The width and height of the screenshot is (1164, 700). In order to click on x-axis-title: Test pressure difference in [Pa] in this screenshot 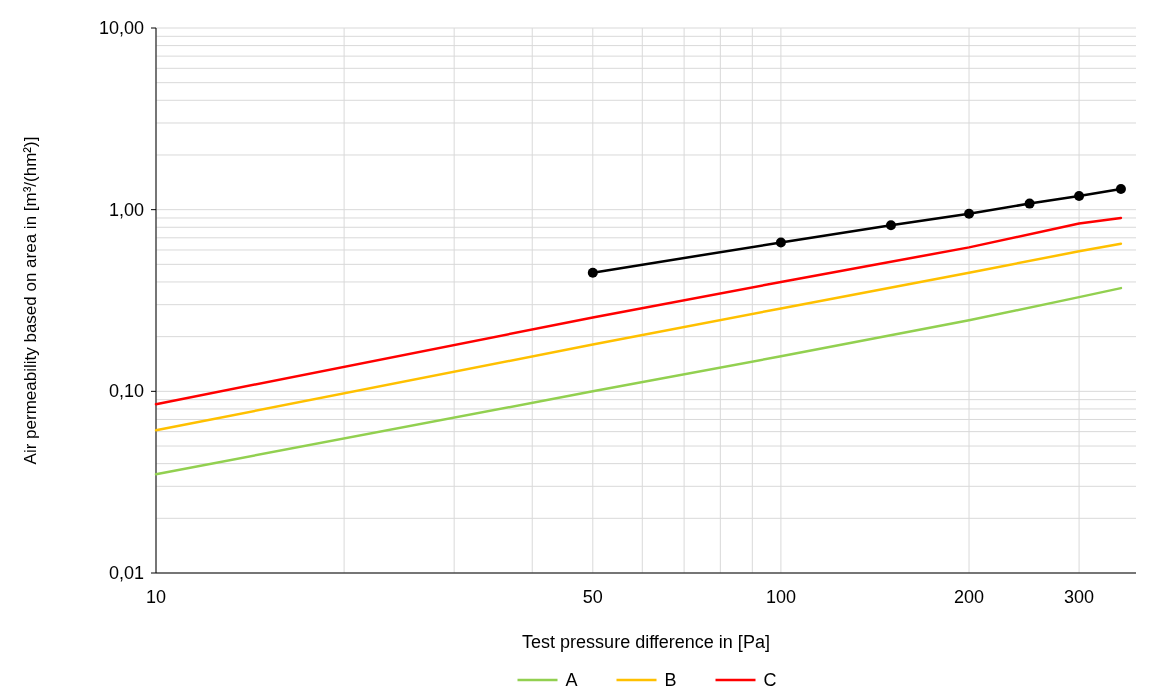, I will do `click(646, 642)`.